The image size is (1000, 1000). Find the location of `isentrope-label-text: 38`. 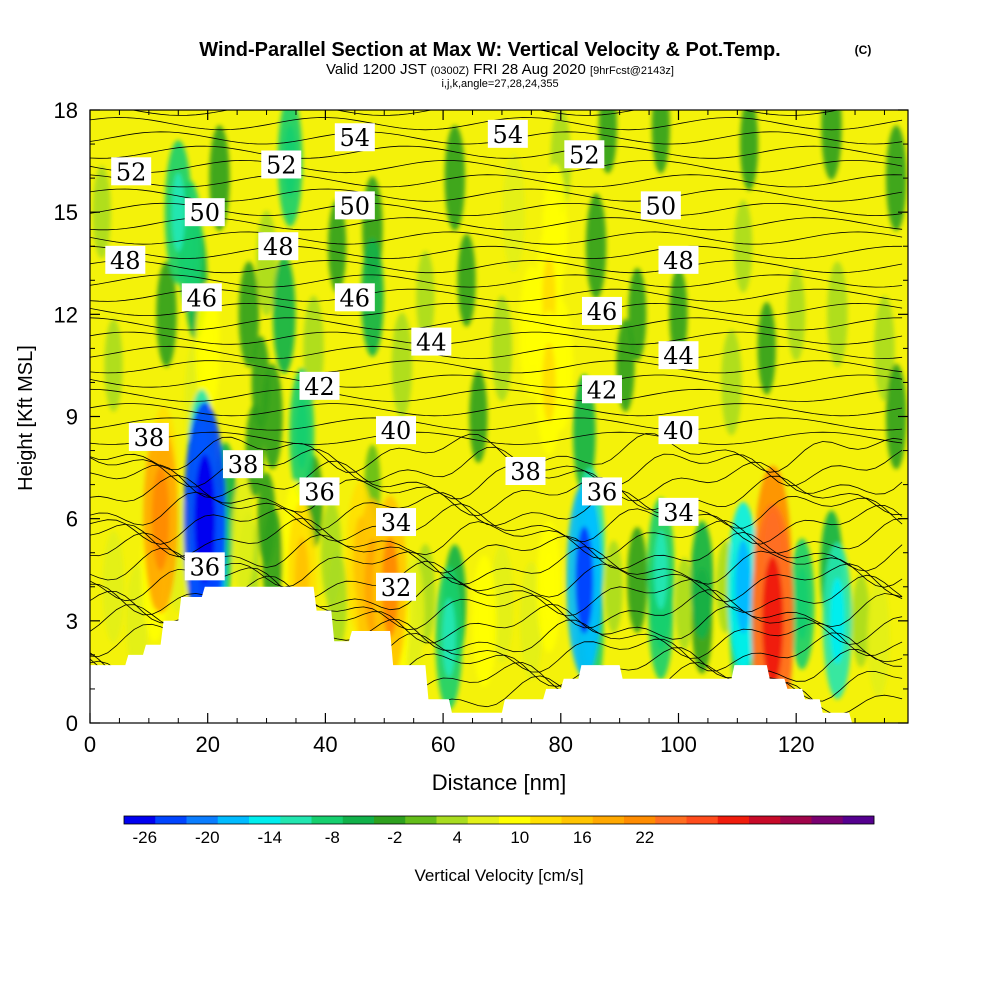

isentrope-label-text: 38 is located at coordinates (525, 472).